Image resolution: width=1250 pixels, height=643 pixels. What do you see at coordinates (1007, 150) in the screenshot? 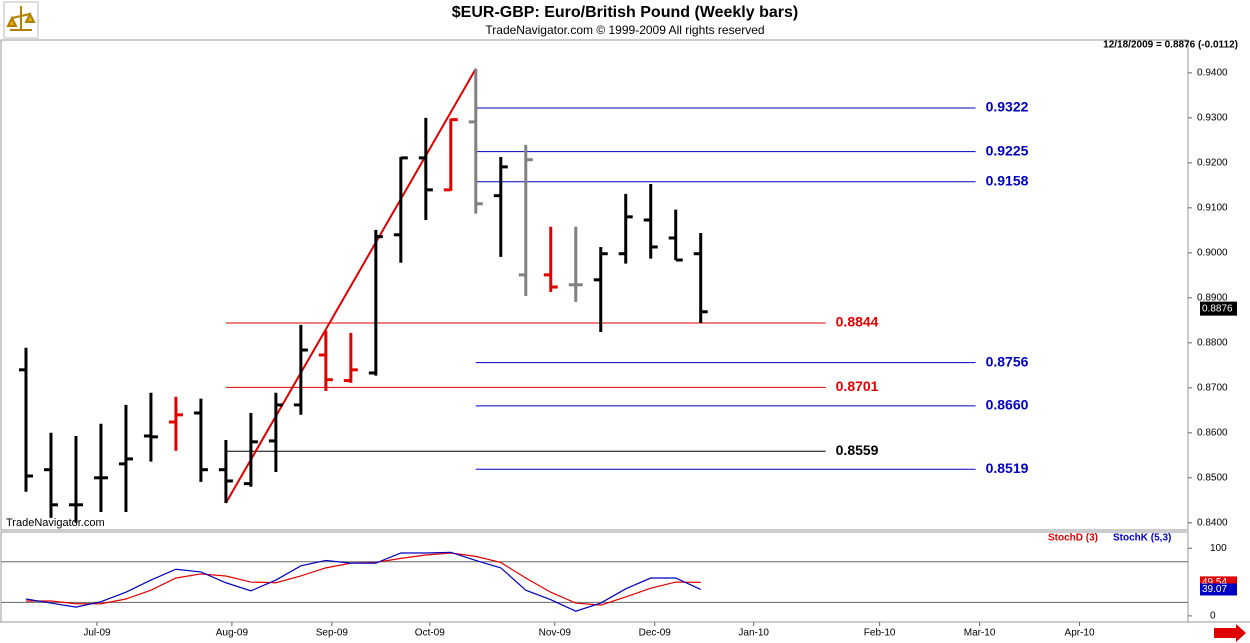
I see `level-label: 0.9225` at bounding box center [1007, 150].